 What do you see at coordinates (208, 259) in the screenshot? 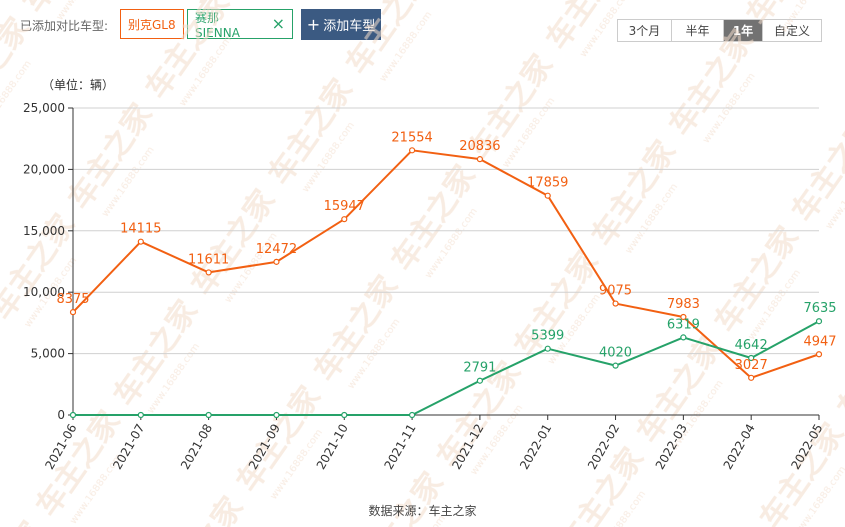
I see `data-label: 11611` at bounding box center [208, 259].